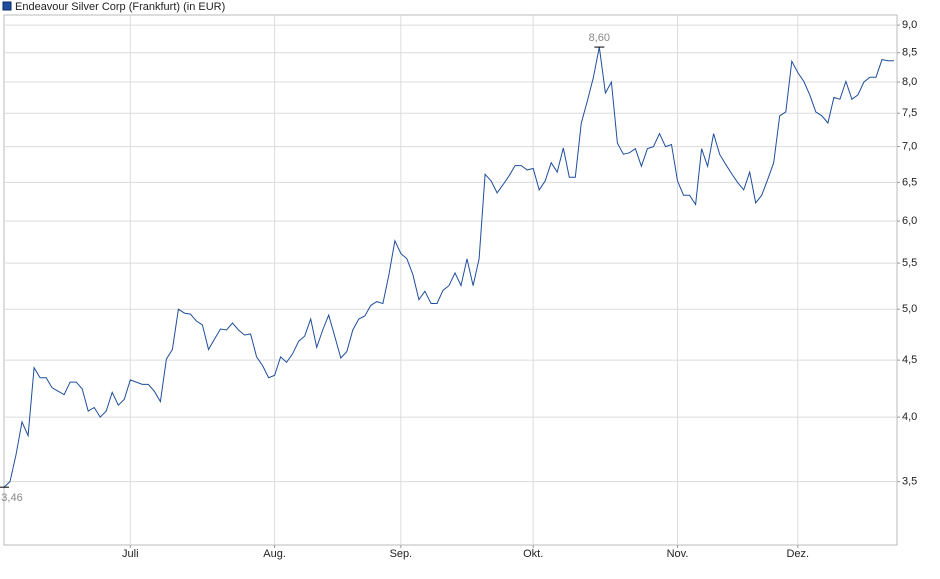  What do you see at coordinates (909, 417) in the screenshot?
I see `y-tick-label: 4,0` at bounding box center [909, 417].